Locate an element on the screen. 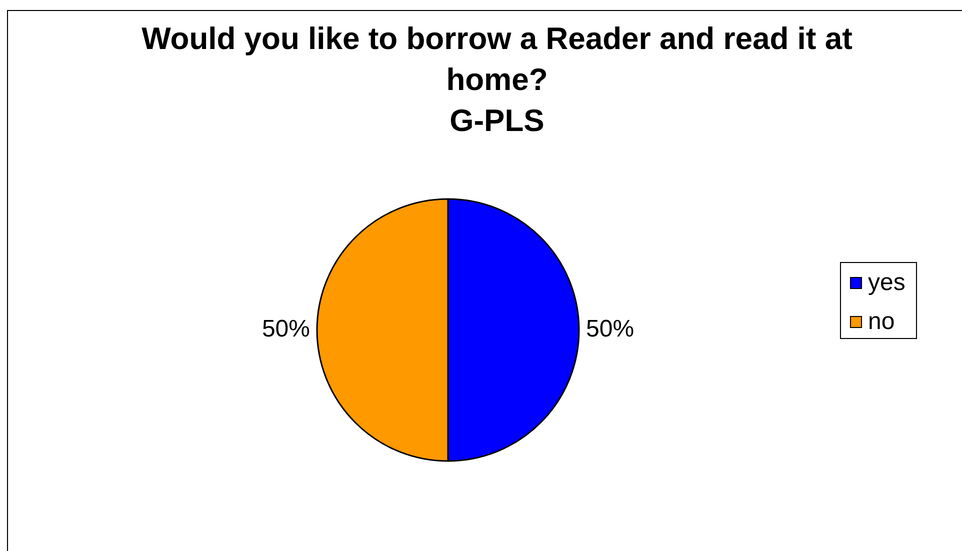 This screenshot has width=962, height=551. chart-subtitle: G-PLS is located at coordinates (497, 121).